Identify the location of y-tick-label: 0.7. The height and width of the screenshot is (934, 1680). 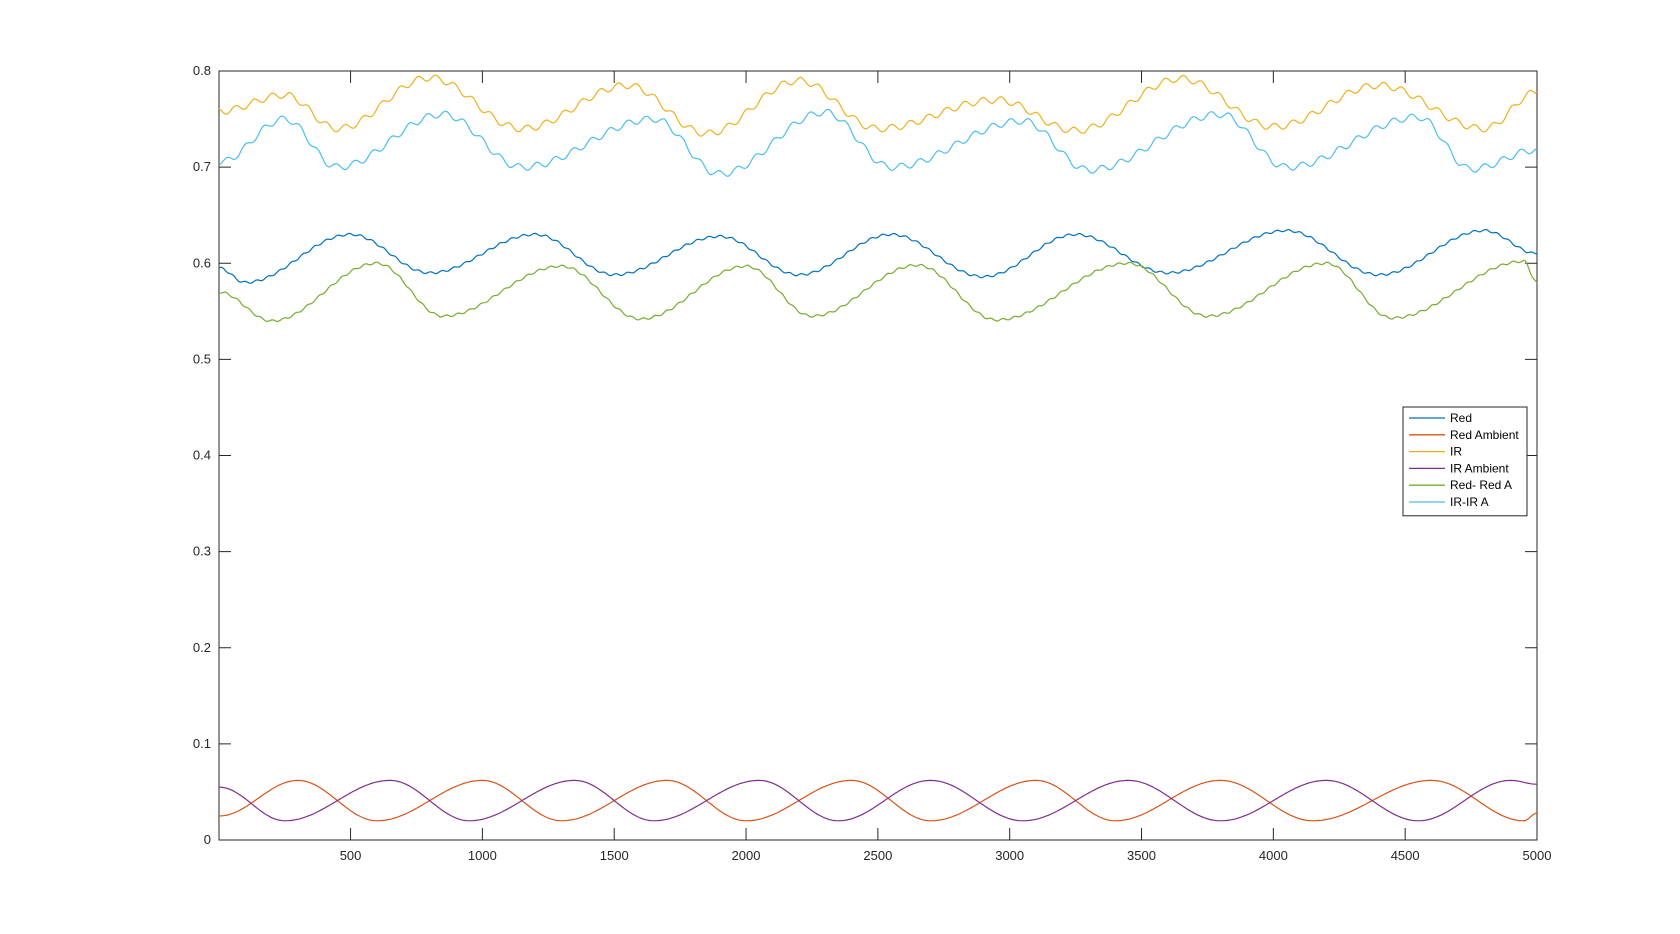
(202, 166).